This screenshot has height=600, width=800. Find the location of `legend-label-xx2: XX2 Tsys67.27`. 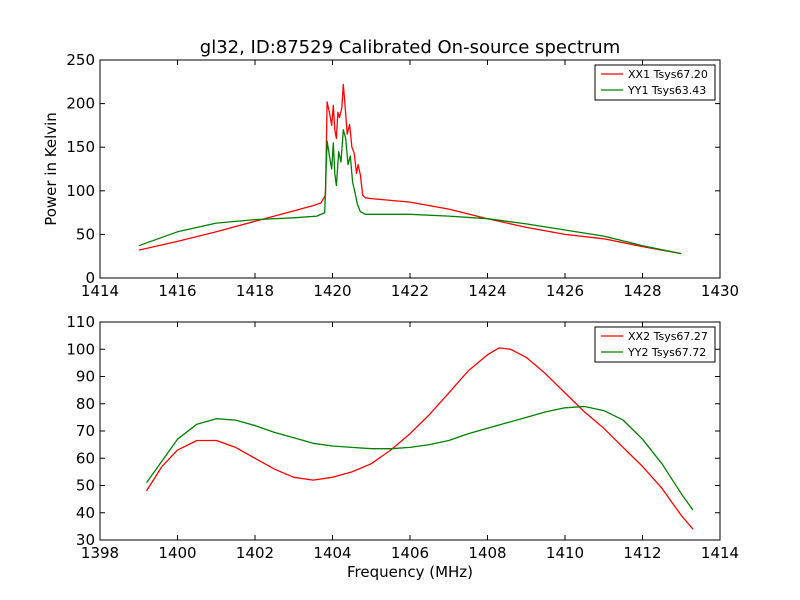

legend-label-xx2: XX2 Tsys67.27 is located at coordinates (668, 336).